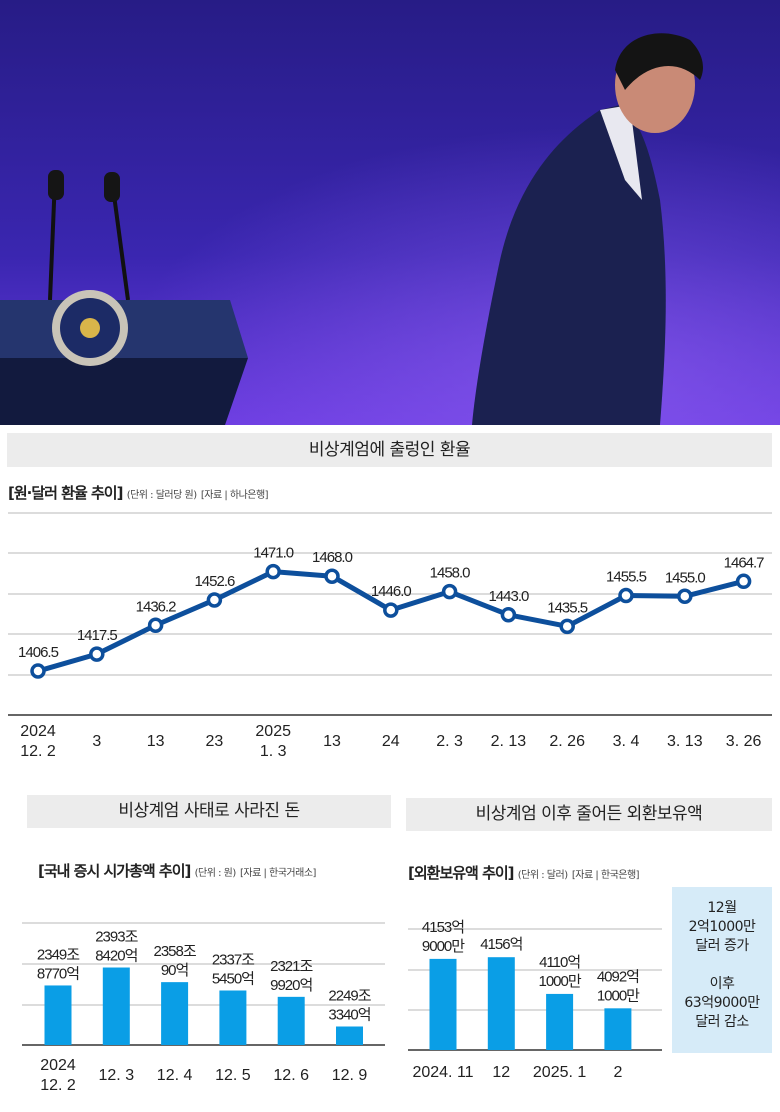 This screenshot has height=1112, width=780. What do you see at coordinates (124, 357) in the screenshot?
I see `podium` at bounding box center [124, 357].